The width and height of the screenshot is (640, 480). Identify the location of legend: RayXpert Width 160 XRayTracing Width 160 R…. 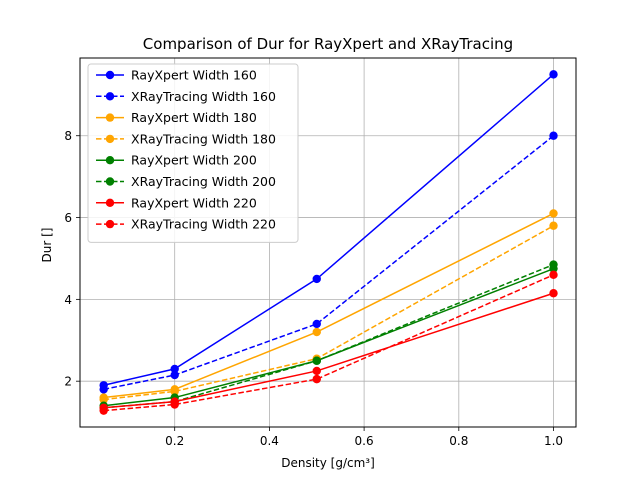
(193, 153).